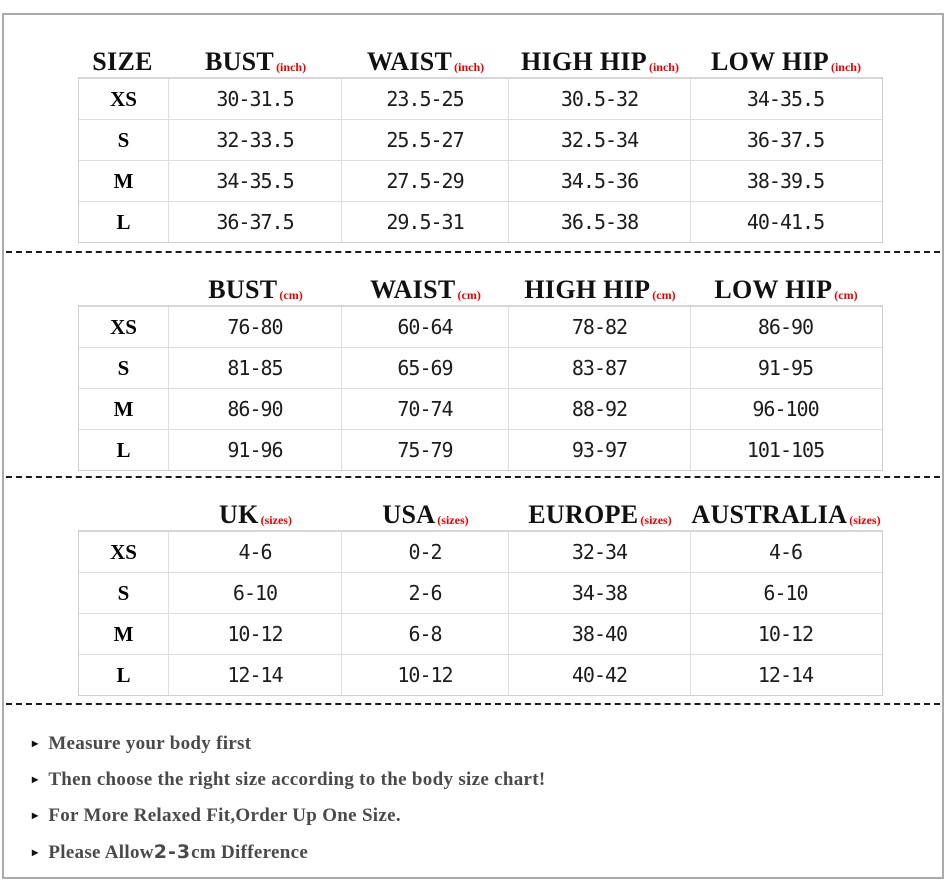 The height and width of the screenshot is (885, 950). I want to click on value-cell: 34.5-36, so click(600, 181).